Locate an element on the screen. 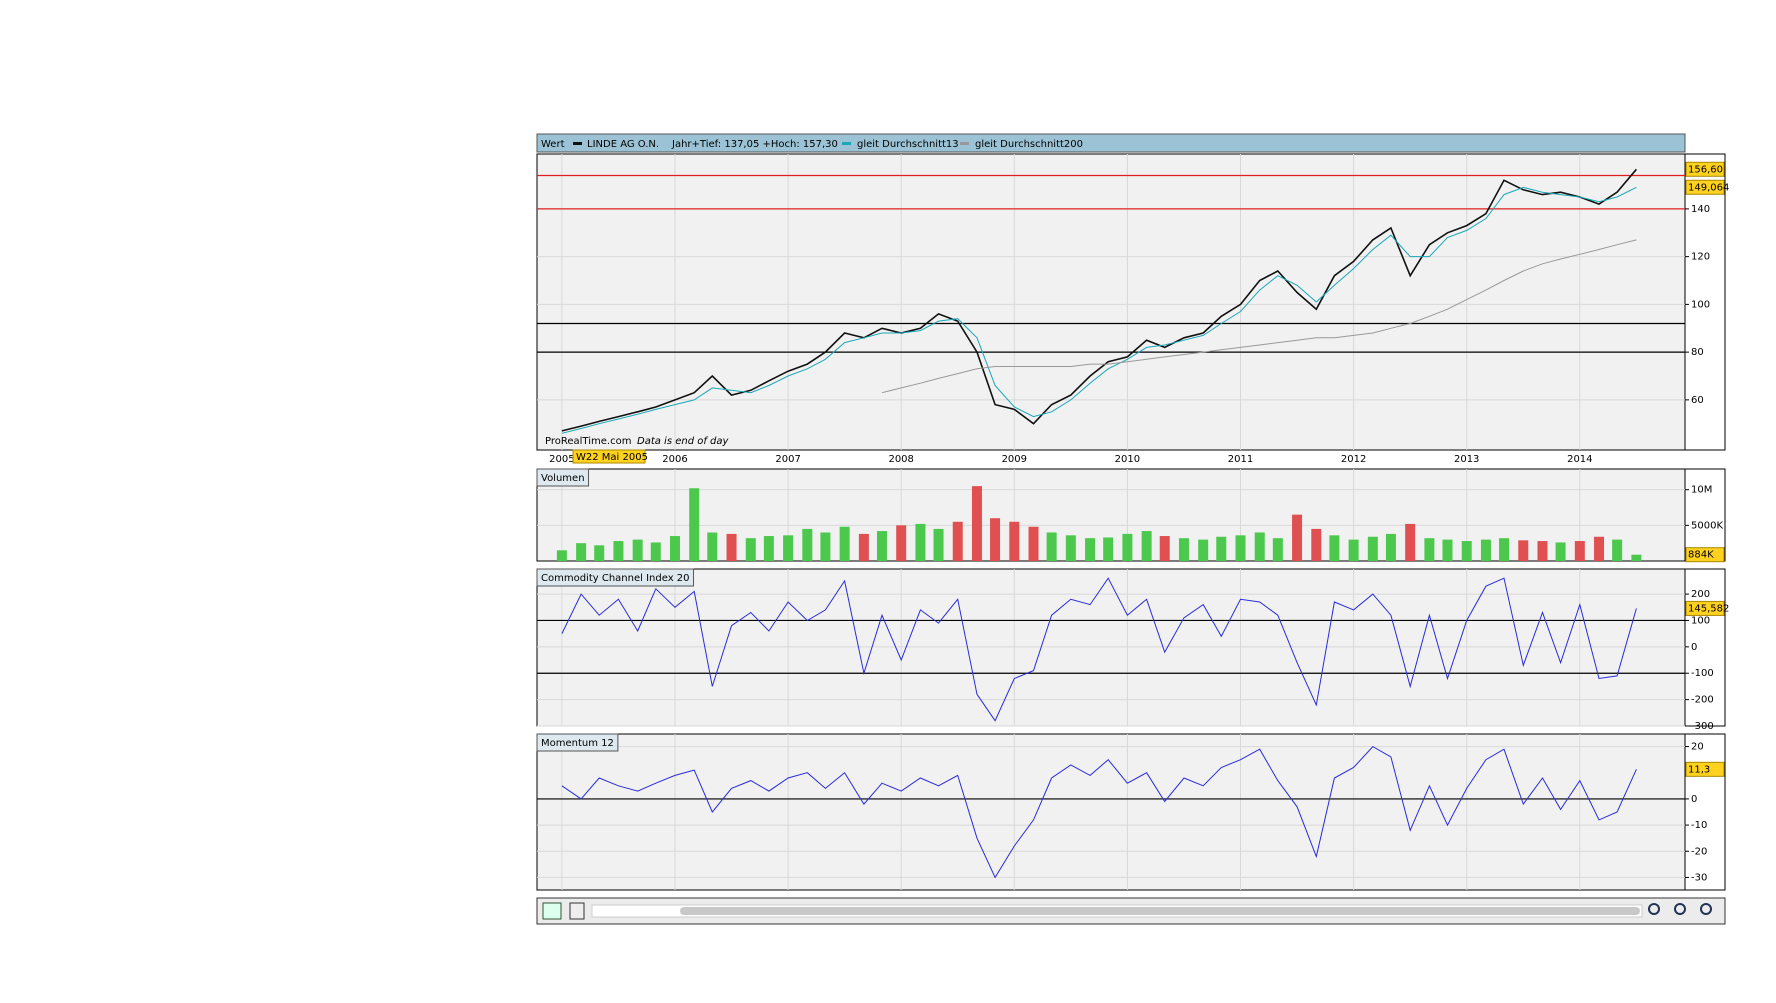 The width and height of the screenshot is (1776, 1003). value-marker-label: 149,064 is located at coordinates (1708, 187).